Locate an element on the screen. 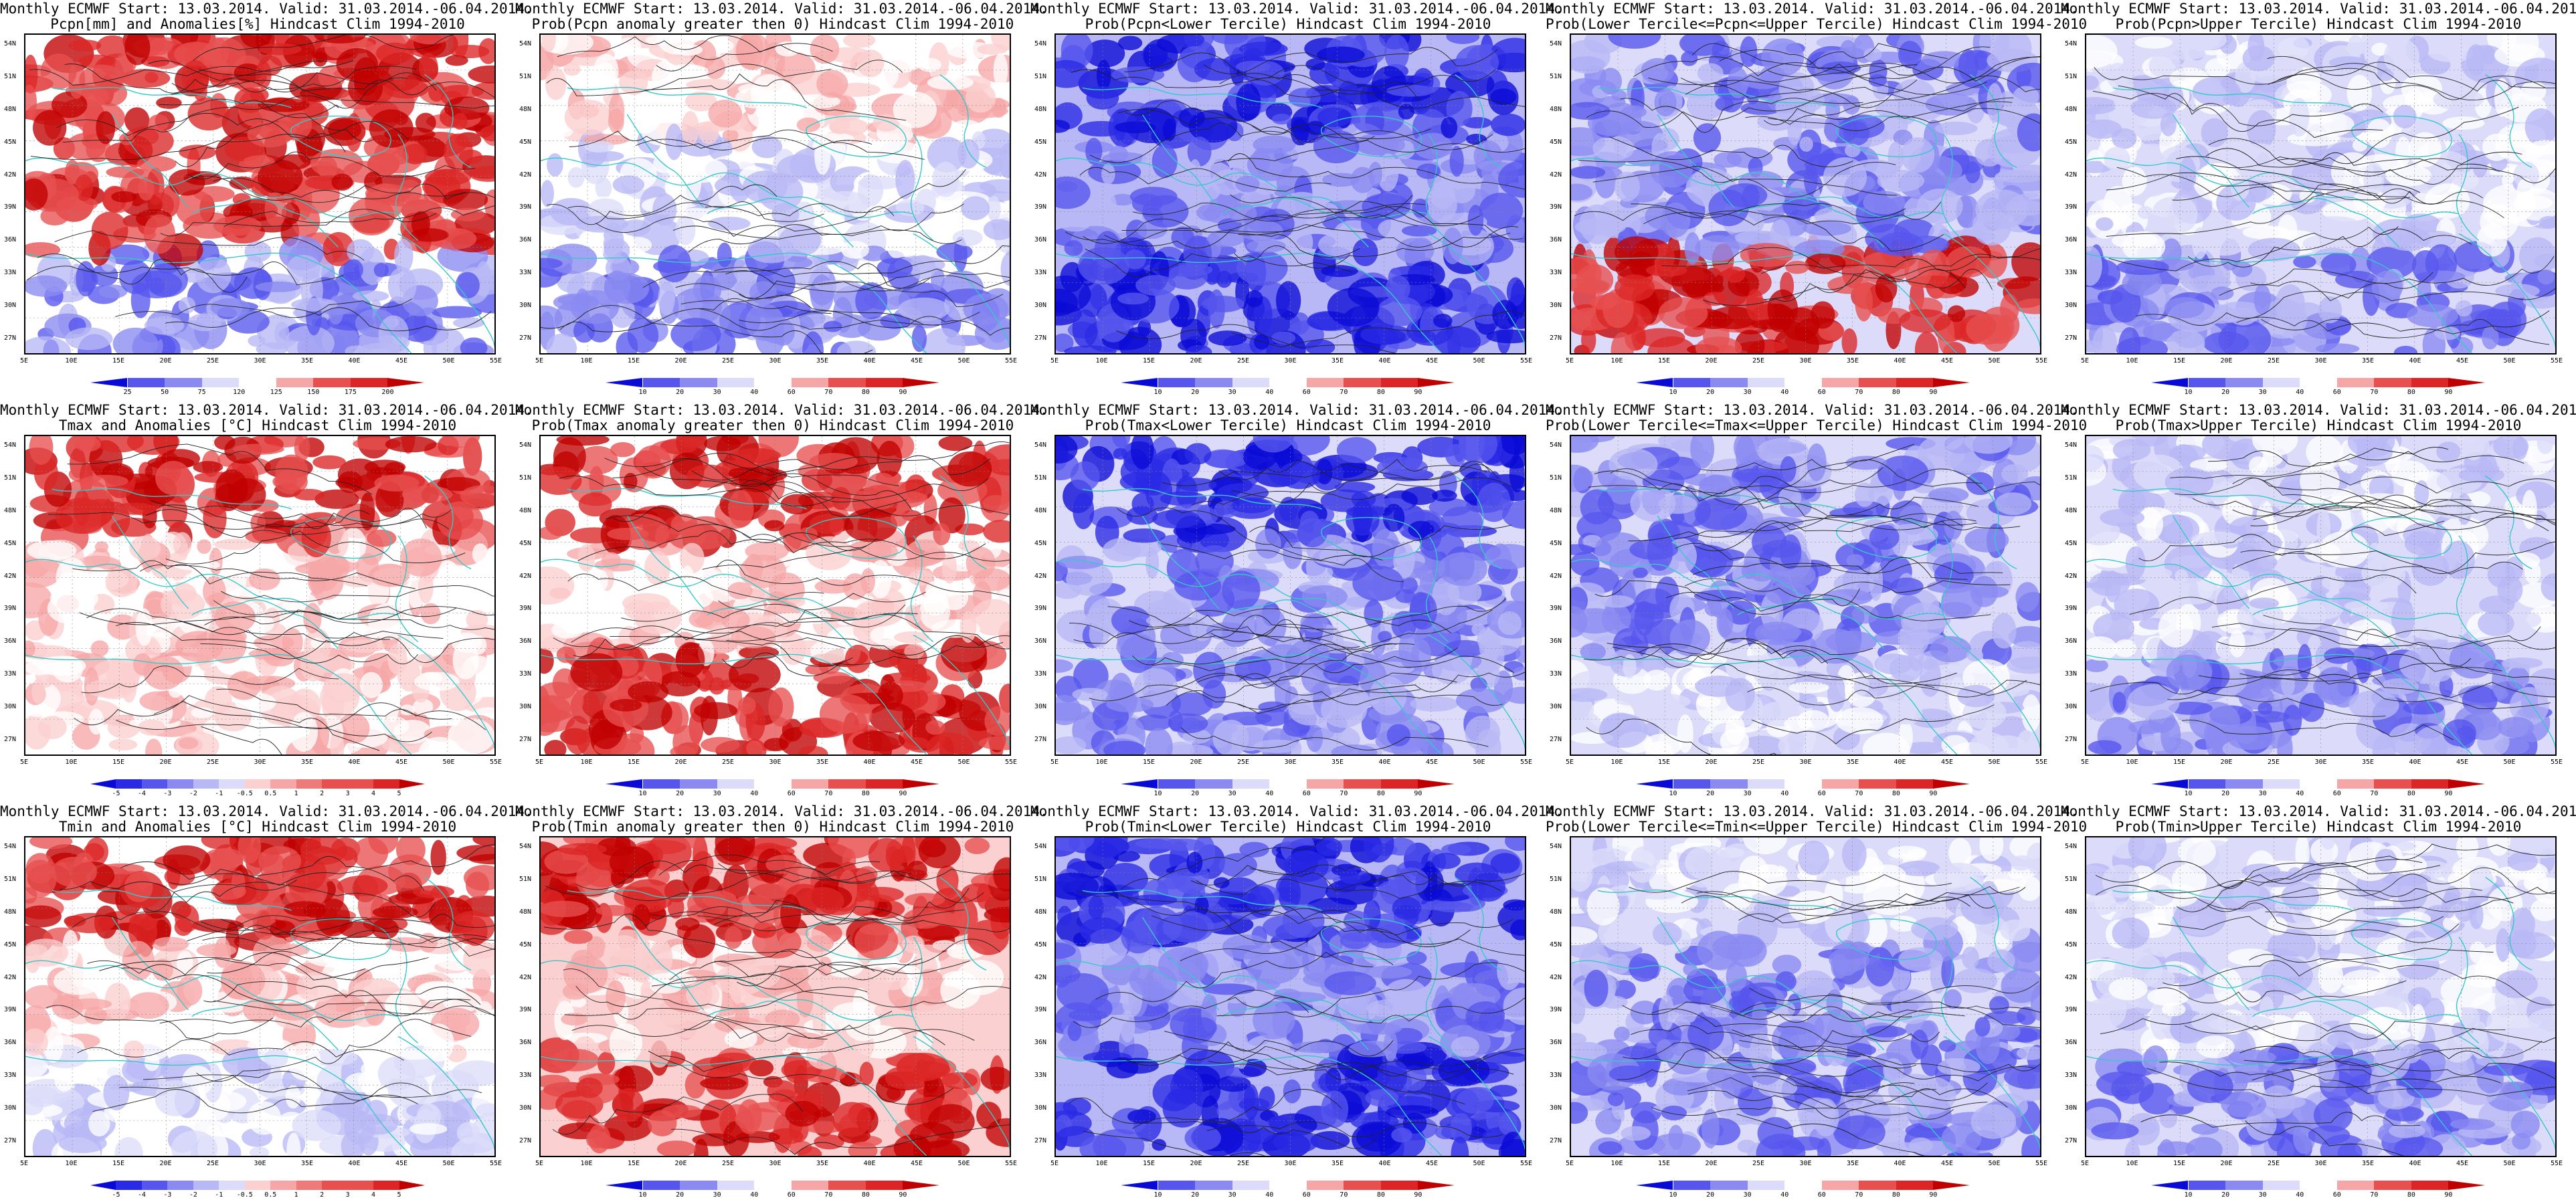 This screenshot has height=1204, width=2576. colorbar-tick-label: -5 is located at coordinates (116, 1195).